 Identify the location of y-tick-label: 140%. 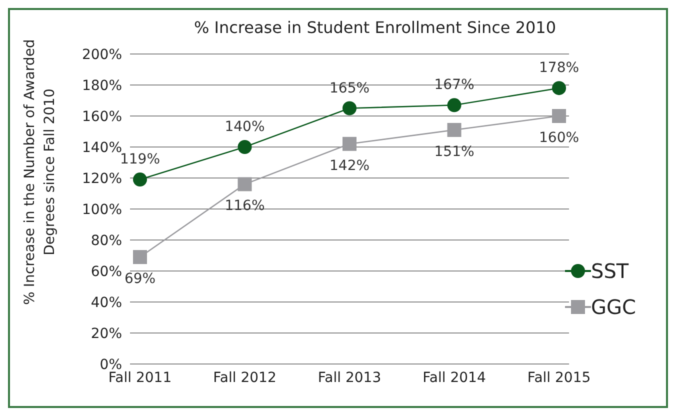
(102, 148).